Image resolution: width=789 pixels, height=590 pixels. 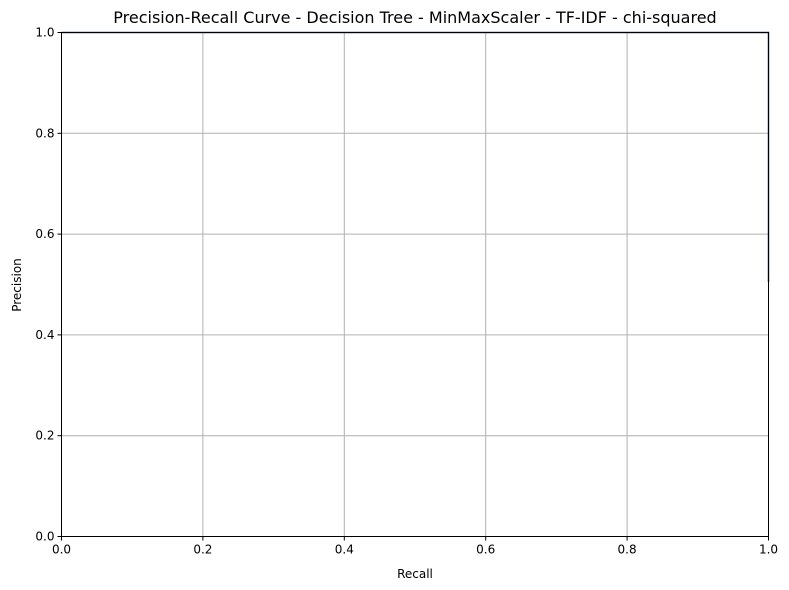 What do you see at coordinates (44, 234) in the screenshot?
I see `y-tick-label: 0.6` at bounding box center [44, 234].